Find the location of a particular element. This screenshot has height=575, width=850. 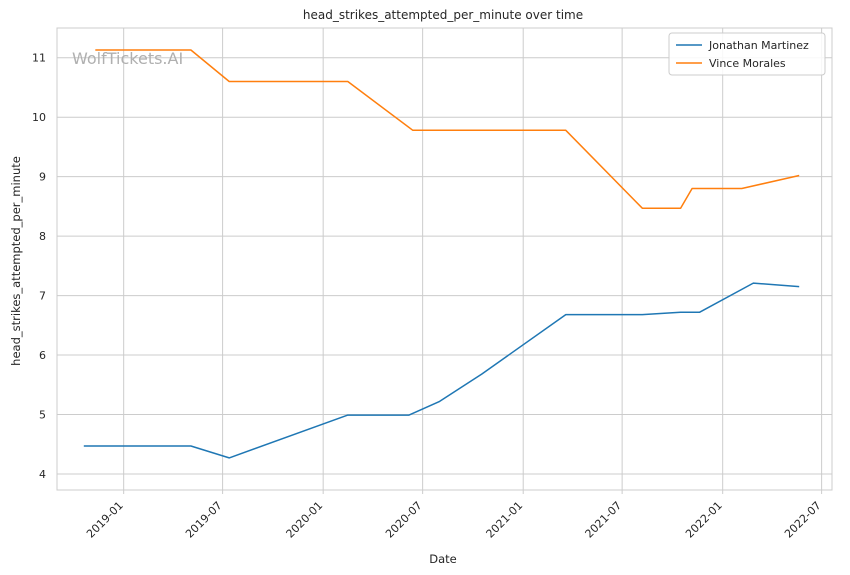

x-tick-label: 2019-07 is located at coordinates (204, 520).